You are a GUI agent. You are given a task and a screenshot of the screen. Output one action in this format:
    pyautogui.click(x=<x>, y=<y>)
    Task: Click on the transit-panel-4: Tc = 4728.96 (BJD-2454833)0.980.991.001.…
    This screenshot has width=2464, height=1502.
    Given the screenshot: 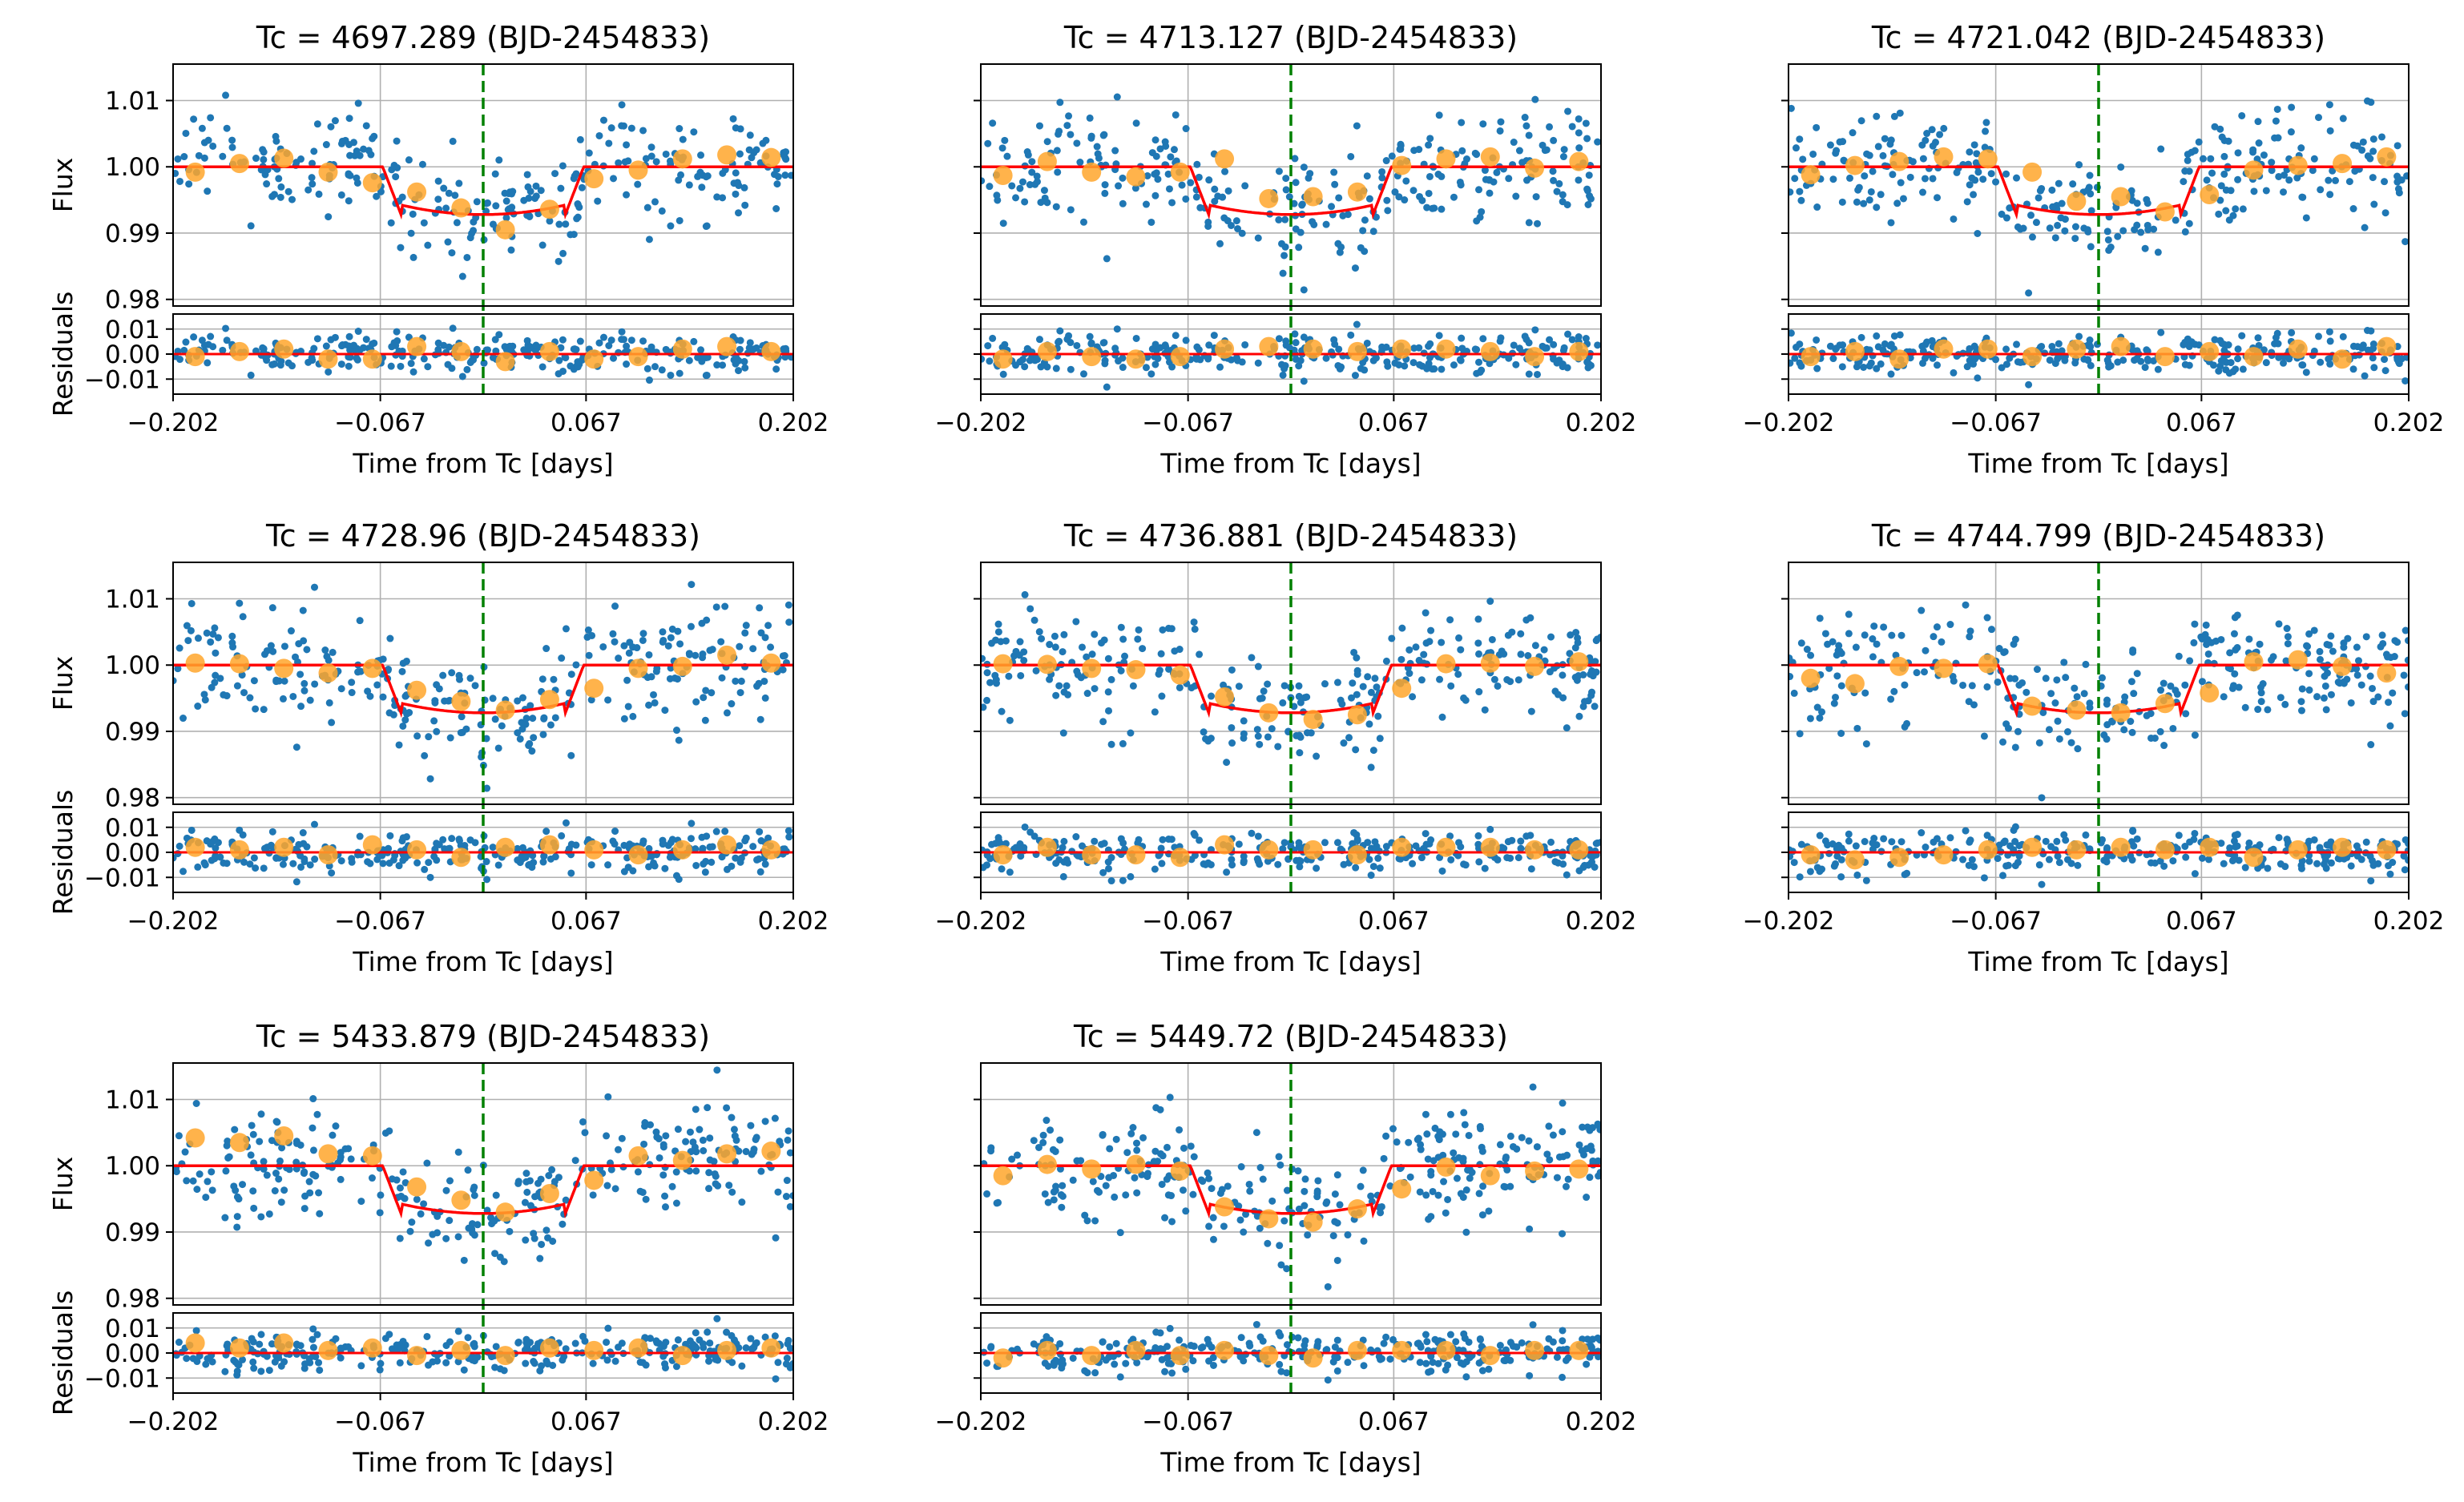 What is the action you would take?
    pyautogui.click(x=438, y=748)
    